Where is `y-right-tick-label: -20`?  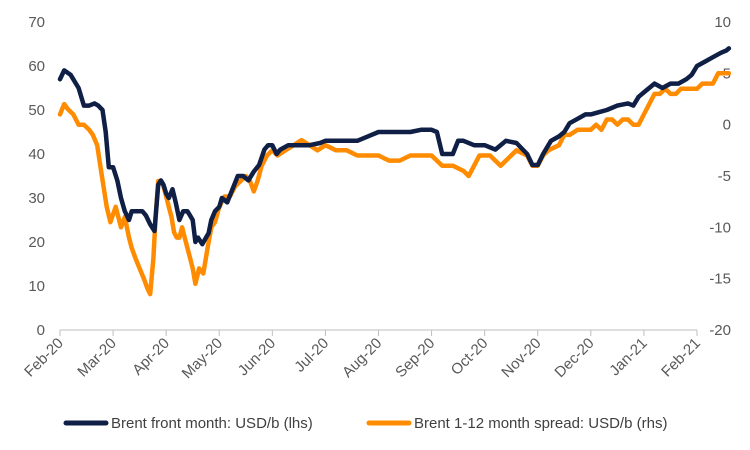 y-right-tick-label: -20 is located at coordinates (720, 330).